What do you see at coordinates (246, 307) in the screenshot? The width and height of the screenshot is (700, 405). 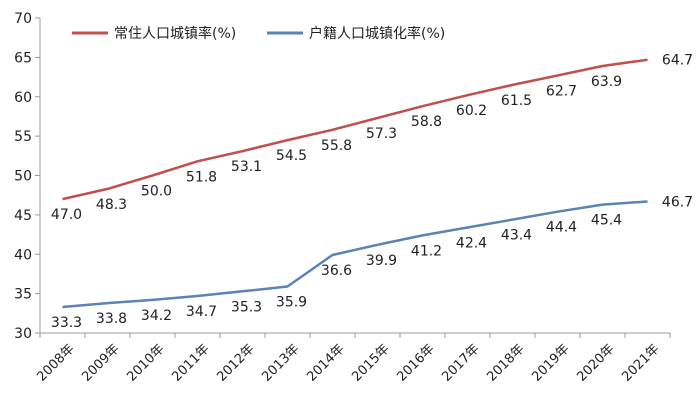 I see `data-label: 35.3` at bounding box center [246, 307].